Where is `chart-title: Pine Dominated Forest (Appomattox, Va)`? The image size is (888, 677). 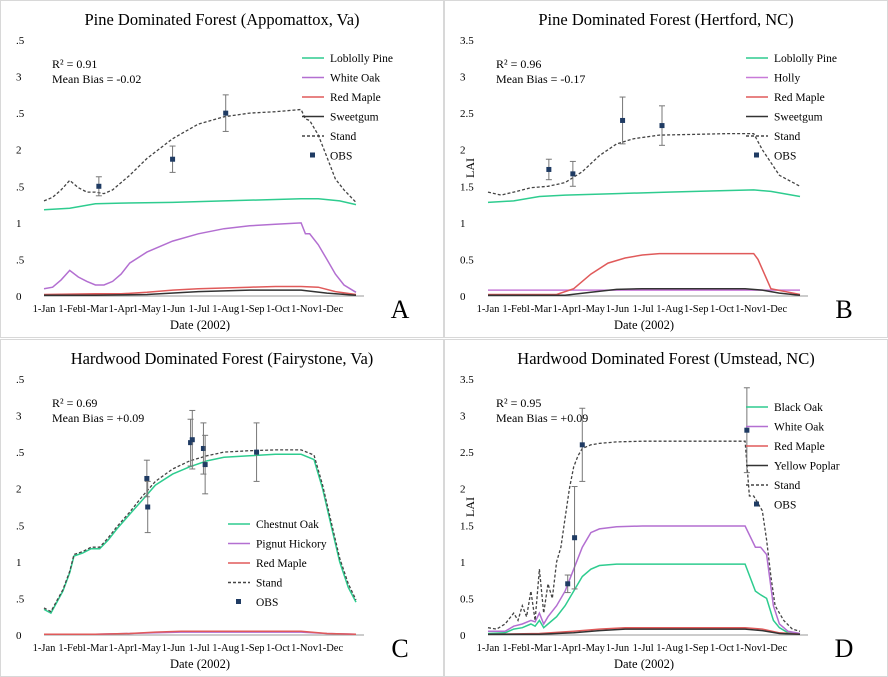
chart-title: Pine Dominated Forest (Appomattox, Va) is located at coordinates (221, 19).